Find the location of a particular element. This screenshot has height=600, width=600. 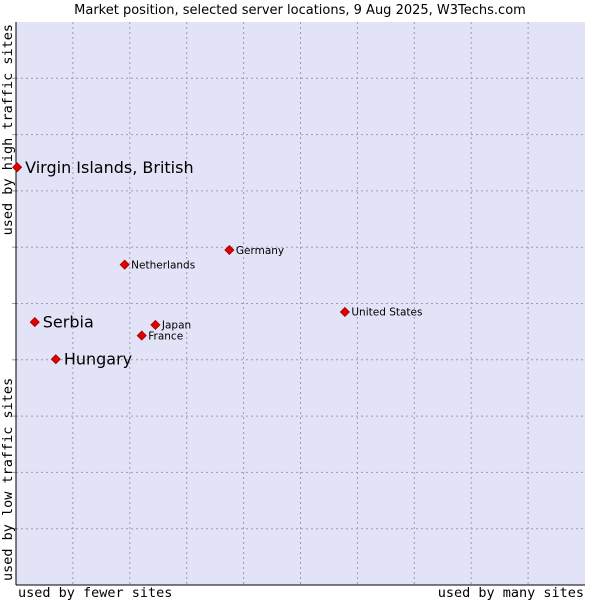

point-label: Netherlands is located at coordinates (163, 265).